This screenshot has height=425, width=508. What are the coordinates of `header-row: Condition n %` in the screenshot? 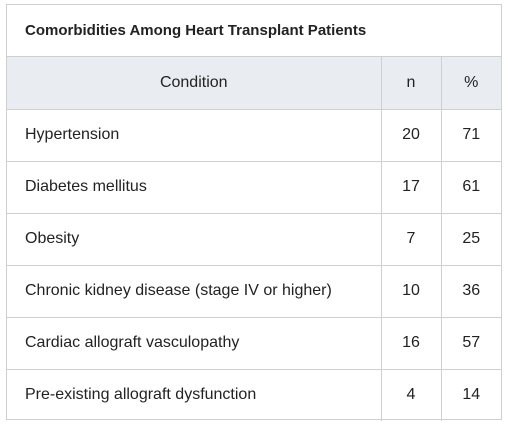 It's located at (254, 83).